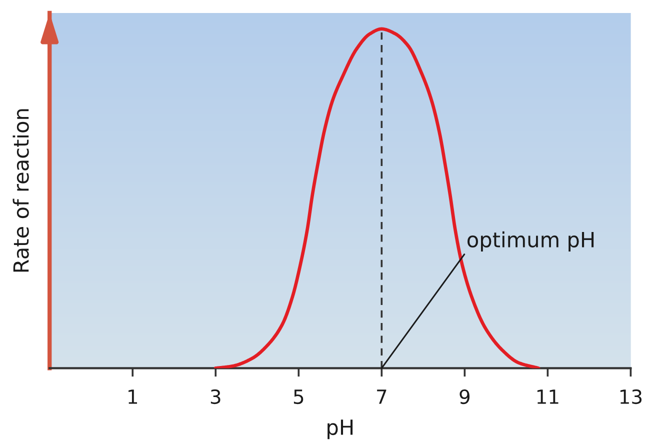 This screenshot has width=645, height=441. Describe the element at coordinates (381, 397) in the screenshot. I see `x-tick-label: 7` at that location.